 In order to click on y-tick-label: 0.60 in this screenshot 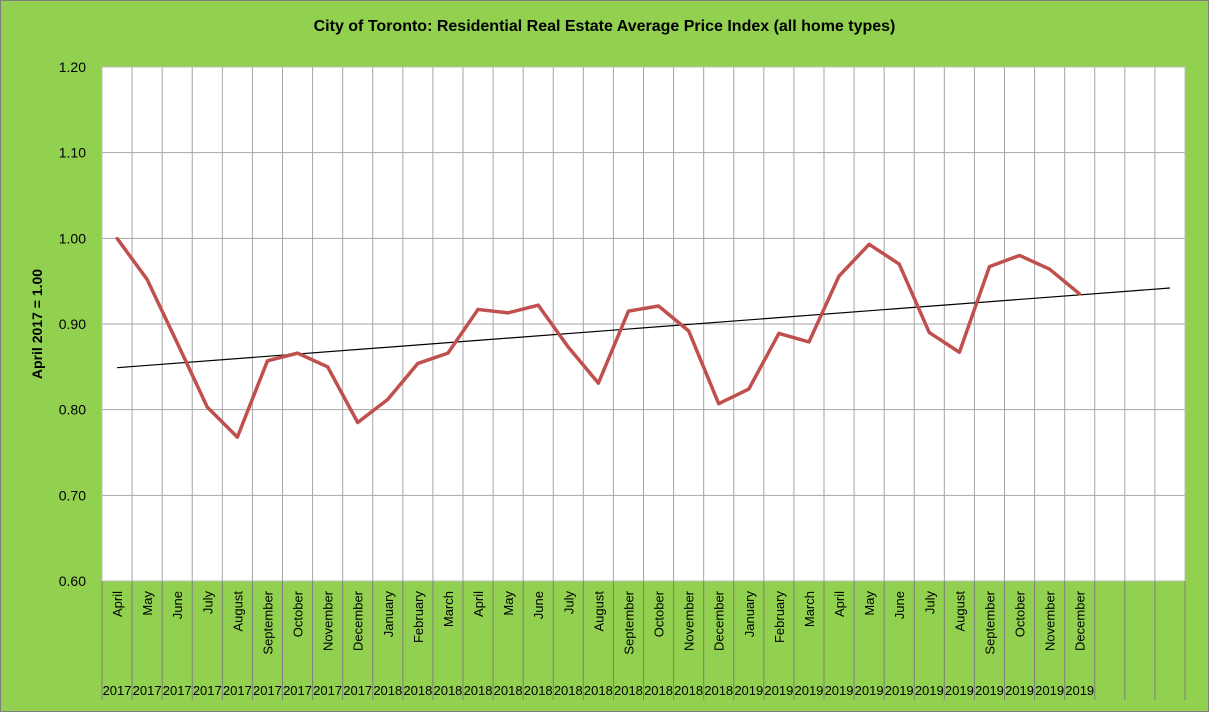, I will do `click(72, 581)`.